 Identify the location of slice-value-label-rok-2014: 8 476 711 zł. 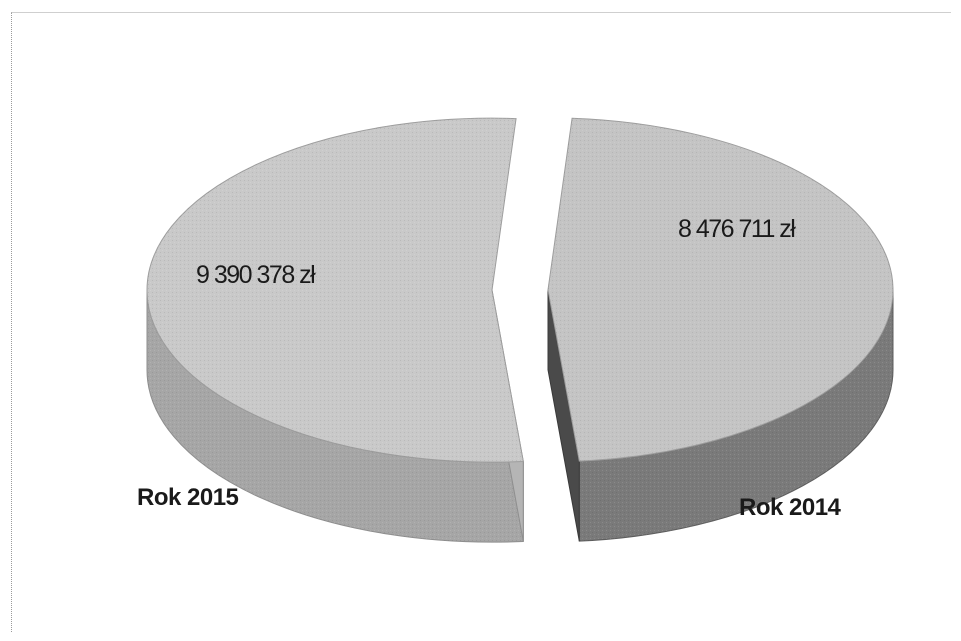
(737, 229).